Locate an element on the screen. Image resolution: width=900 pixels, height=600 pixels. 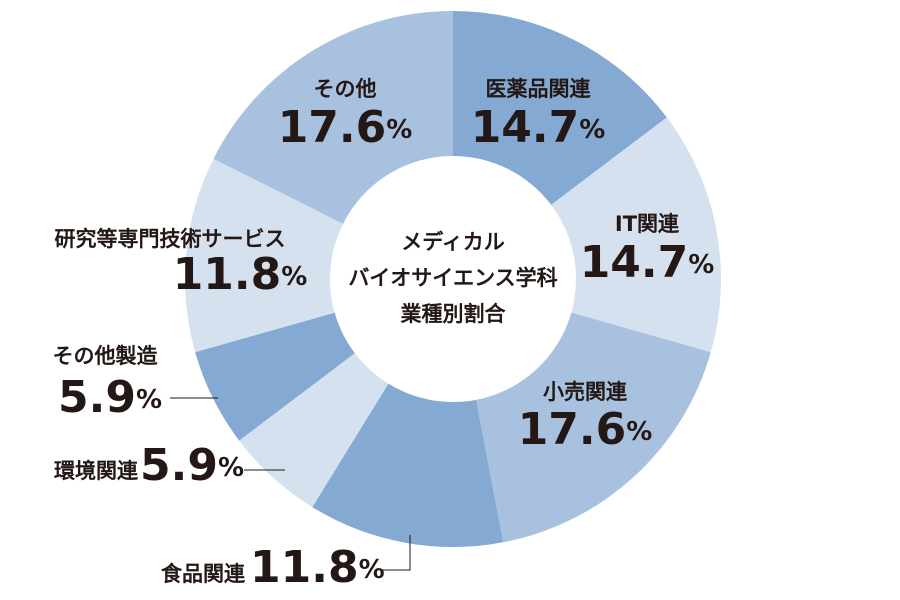
category-label: その他製造 is located at coordinates (106, 356).